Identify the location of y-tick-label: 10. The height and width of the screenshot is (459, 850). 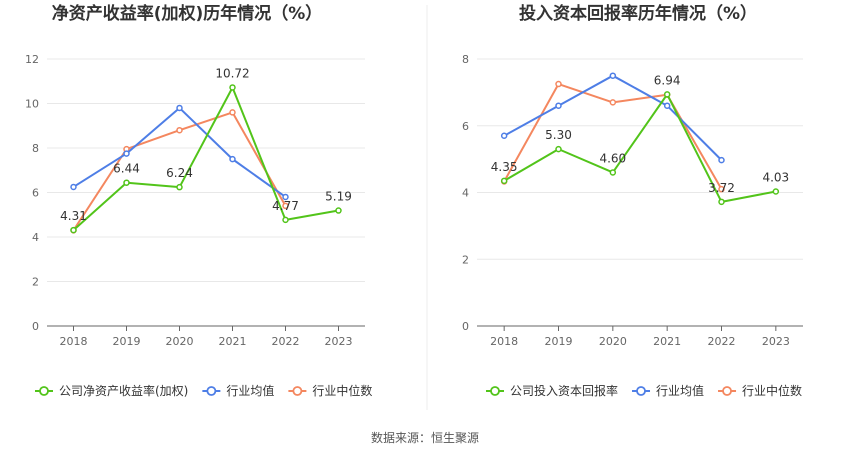
(32, 104).